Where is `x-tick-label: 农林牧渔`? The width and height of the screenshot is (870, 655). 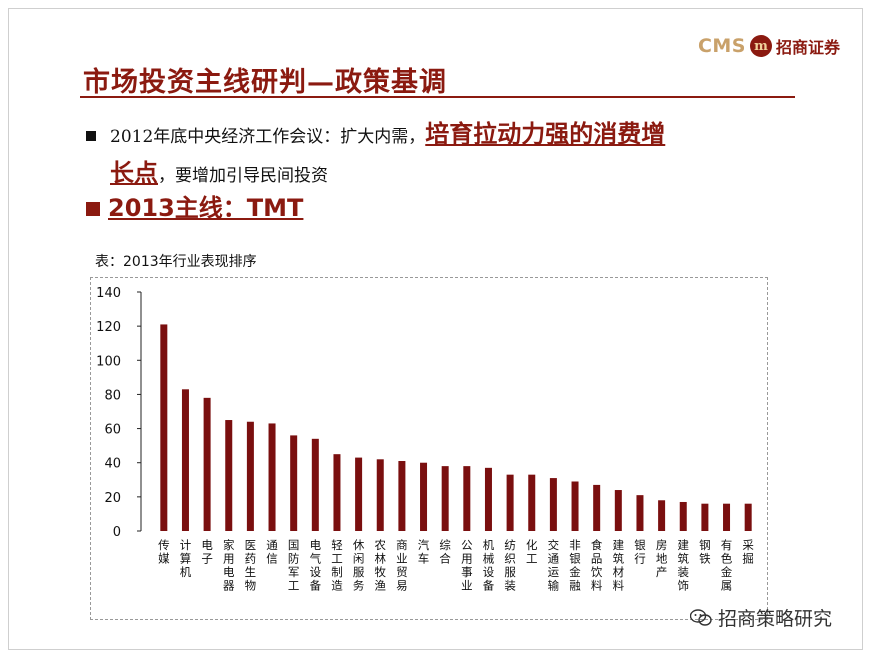 x-tick-label: 农林牧渔 is located at coordinates (381, 565).